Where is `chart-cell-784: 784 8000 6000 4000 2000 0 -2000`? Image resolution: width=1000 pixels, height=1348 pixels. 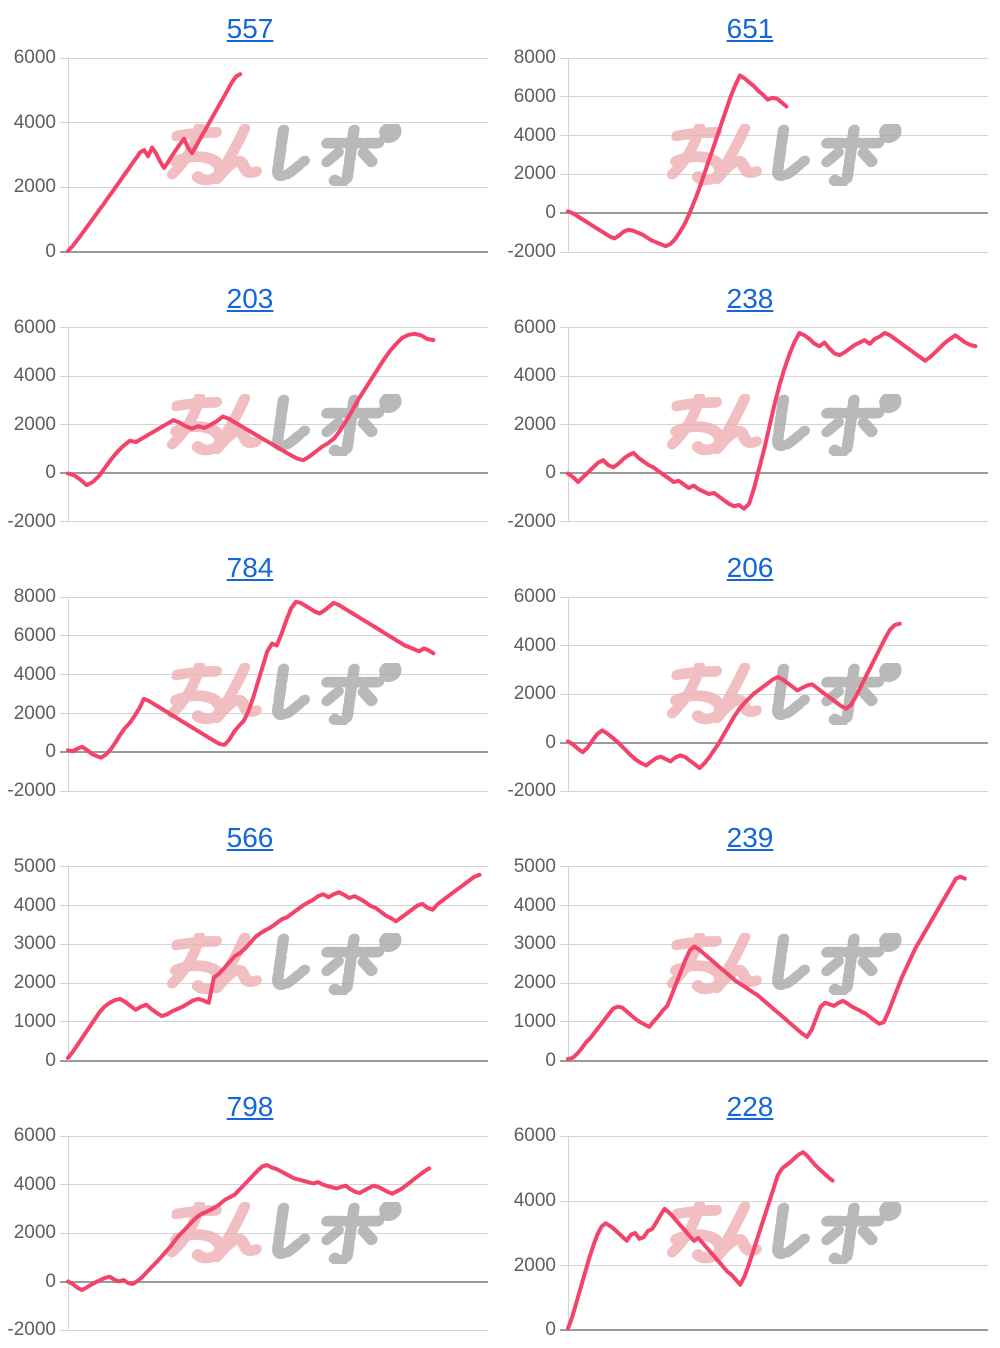 chart-cell-784: 784 8000 6000 4000 2000 0 -2000 is located at coordinates (250, 674).